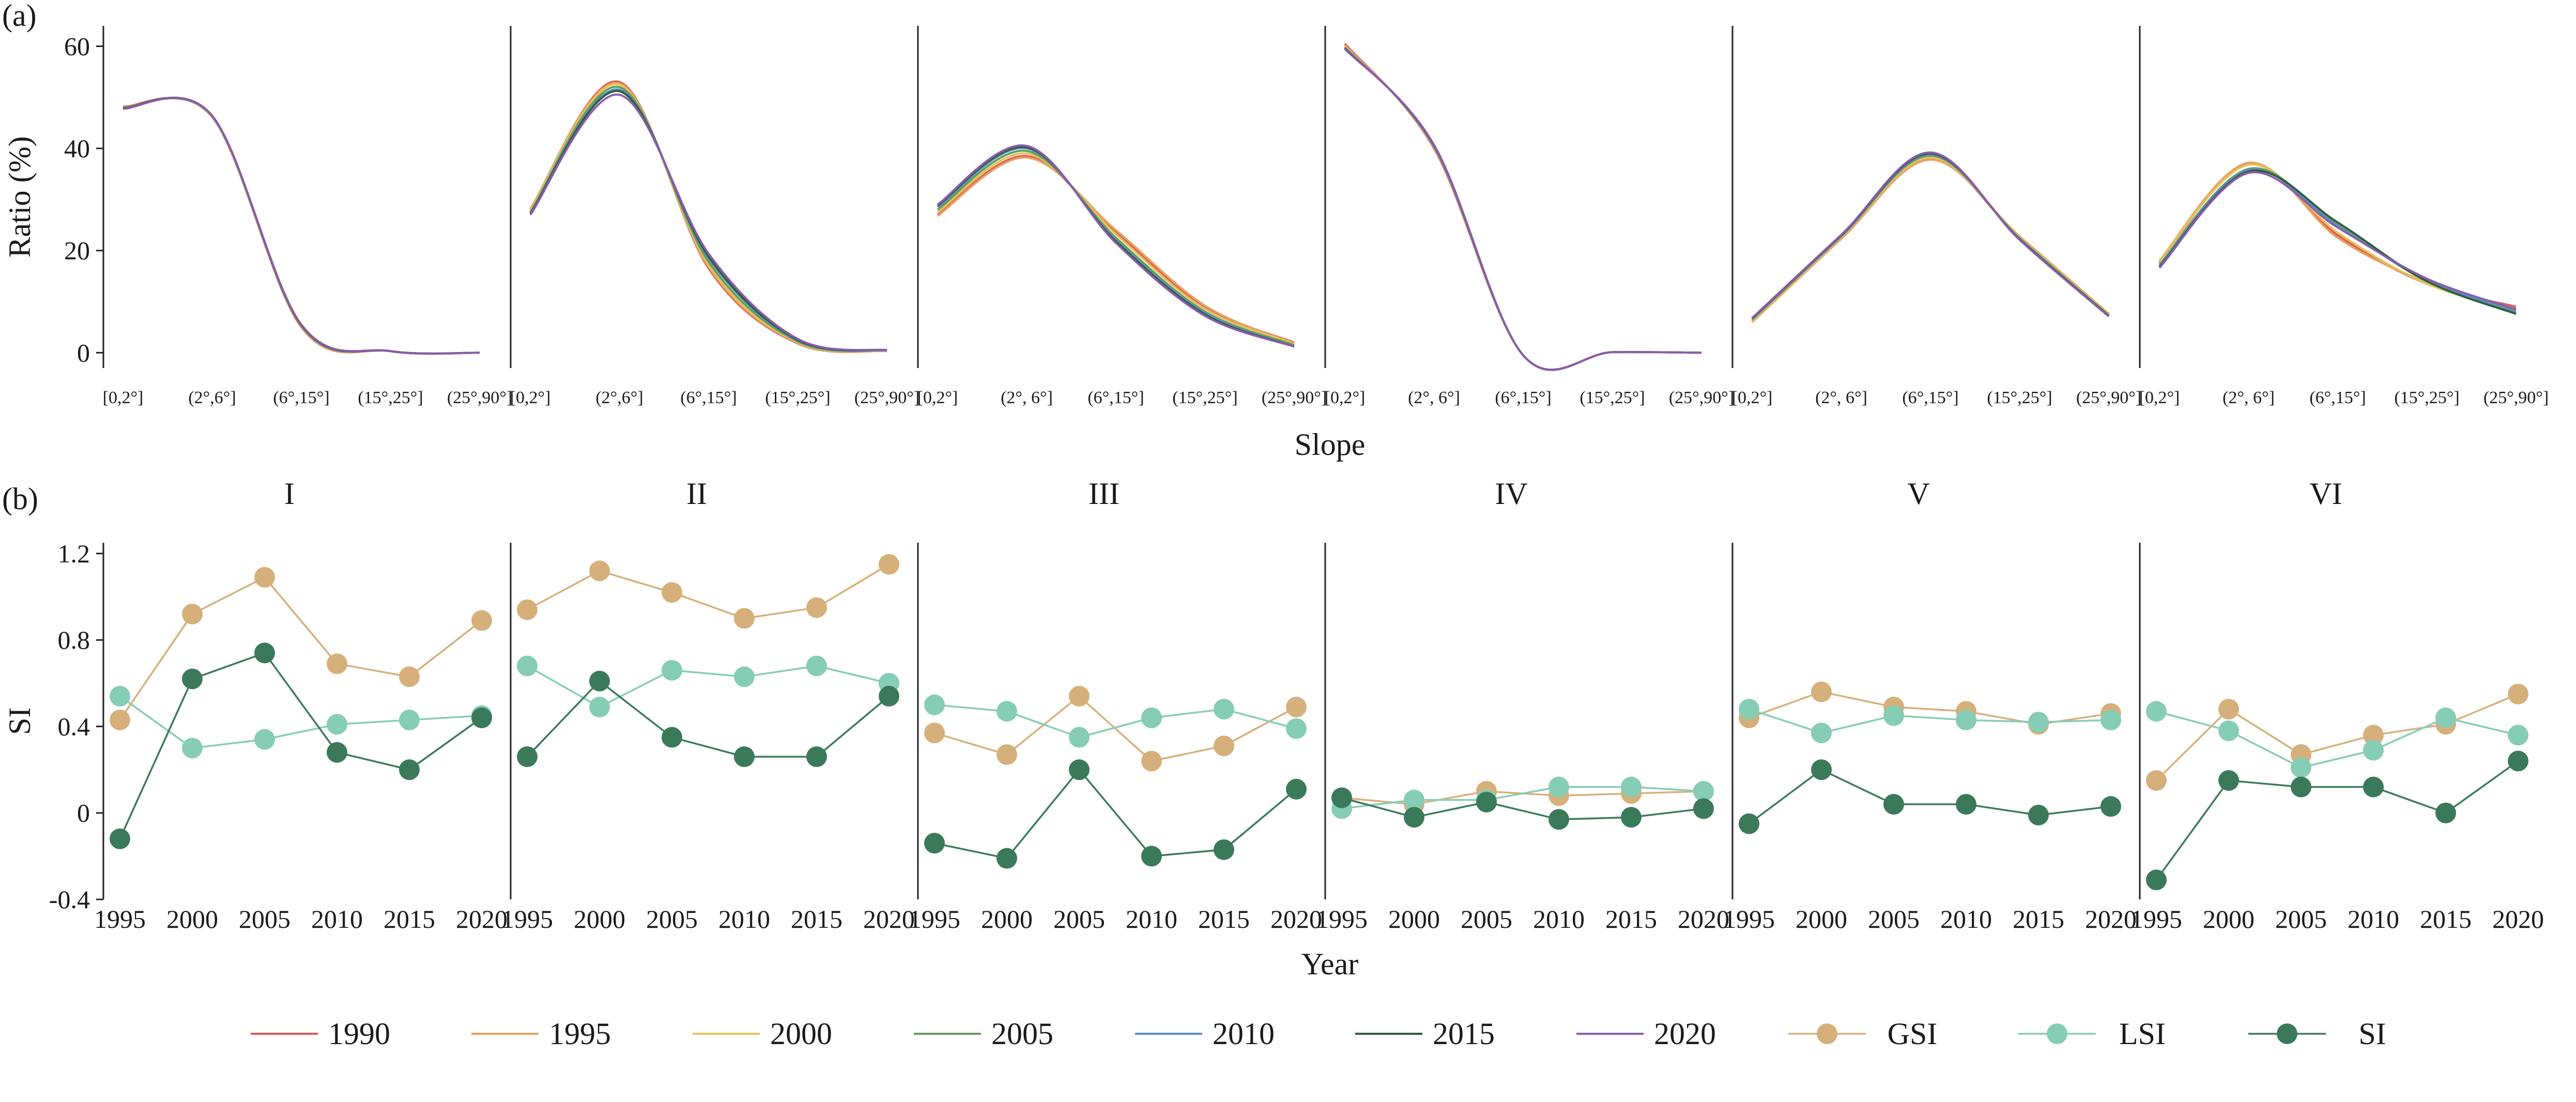 This screenshot has width=2576, height=1102. I want to click on legend-label: 2020, so click(1685, 1034).